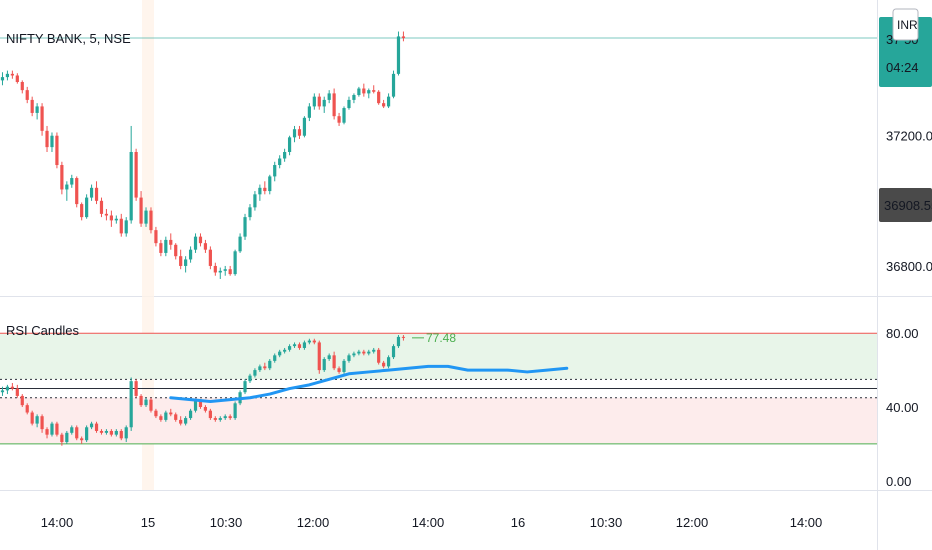 This screenshot has width=932, height=550. Describe the element at coordinates (898, 481) in the screenshot. I see `rsi-tick-label: 0.00` at that location.